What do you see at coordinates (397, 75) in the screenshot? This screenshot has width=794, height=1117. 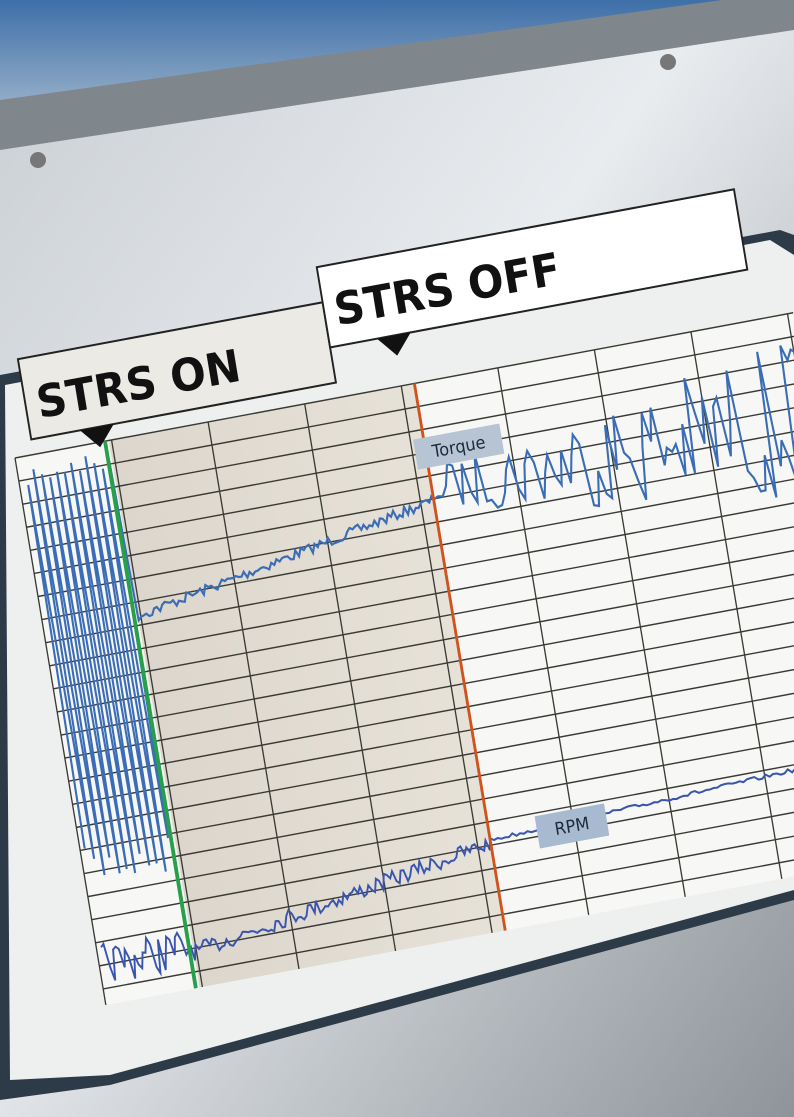 I see `panel-edge` at bounding box center [397, 75].